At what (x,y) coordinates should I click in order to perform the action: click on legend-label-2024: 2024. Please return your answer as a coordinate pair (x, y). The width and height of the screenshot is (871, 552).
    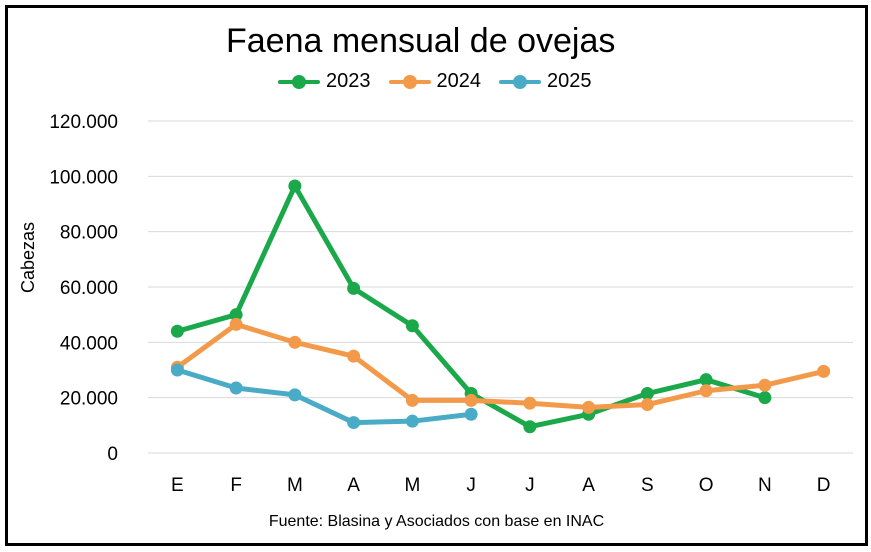
    Looking at the image, I should click on (459, 81).